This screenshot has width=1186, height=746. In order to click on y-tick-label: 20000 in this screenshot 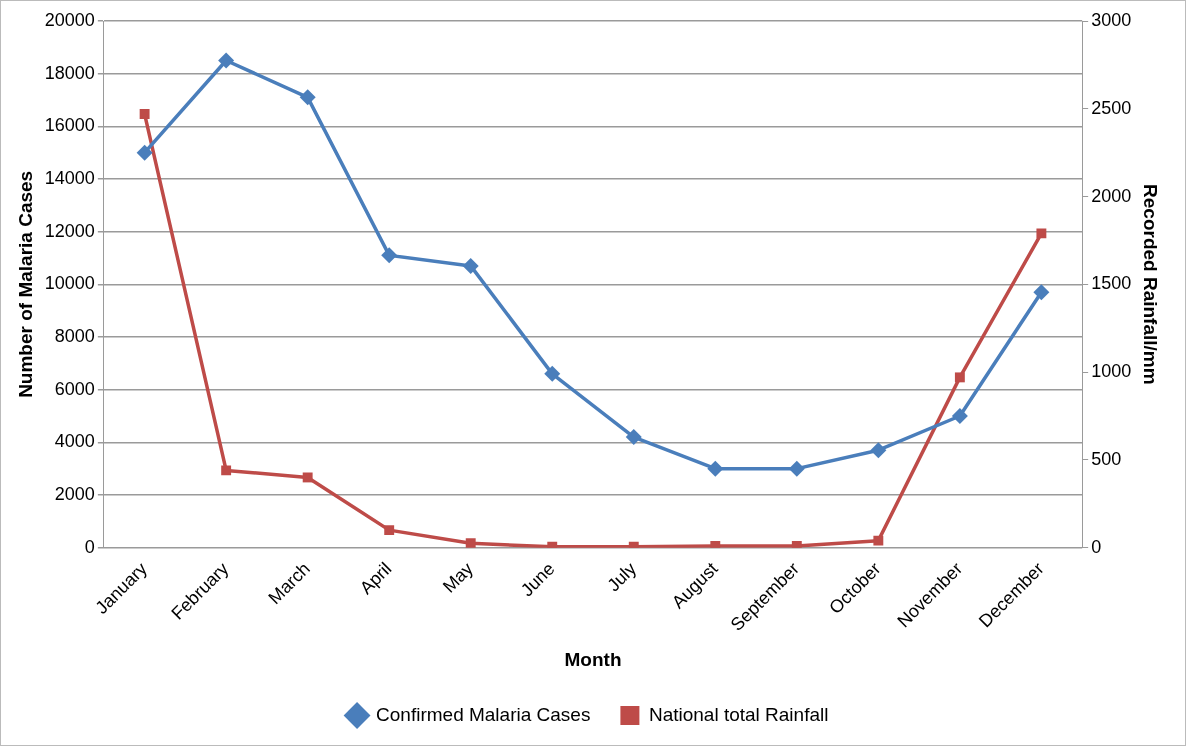, I will do `click(69, 19)`.